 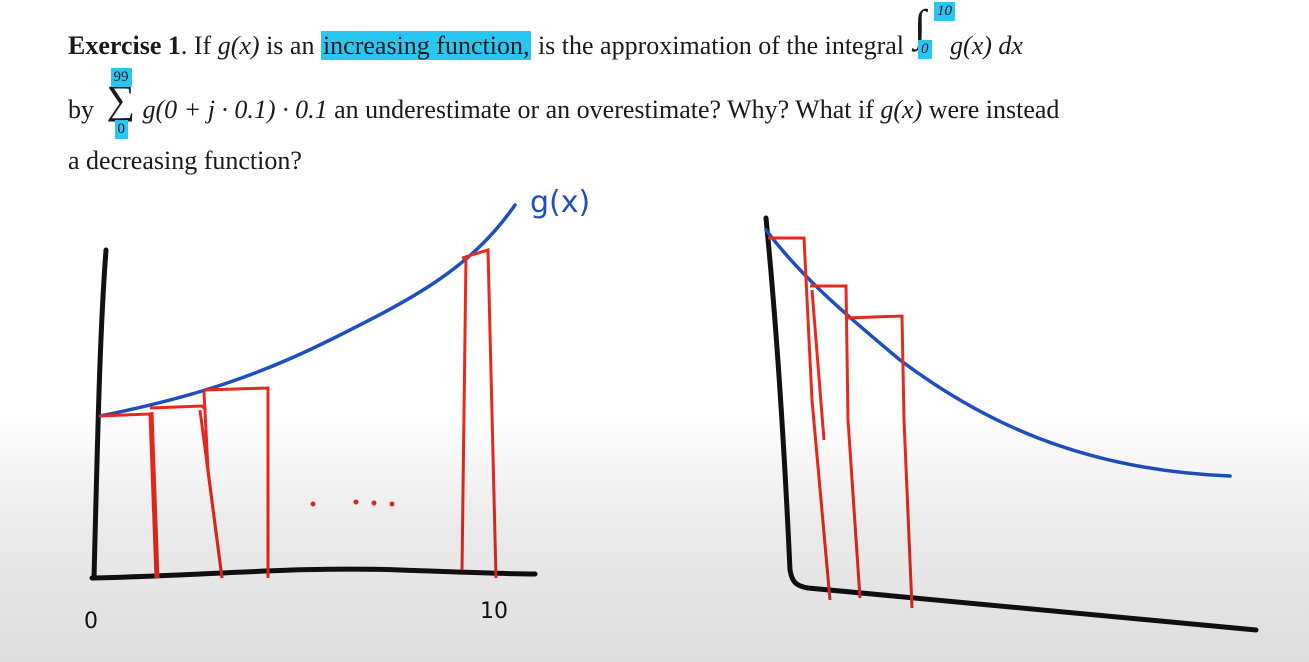 What do you see at coordinates (991, 109) in the screenshot?
I see `line2-end-text: were instead` at bounding box center [991, 109].